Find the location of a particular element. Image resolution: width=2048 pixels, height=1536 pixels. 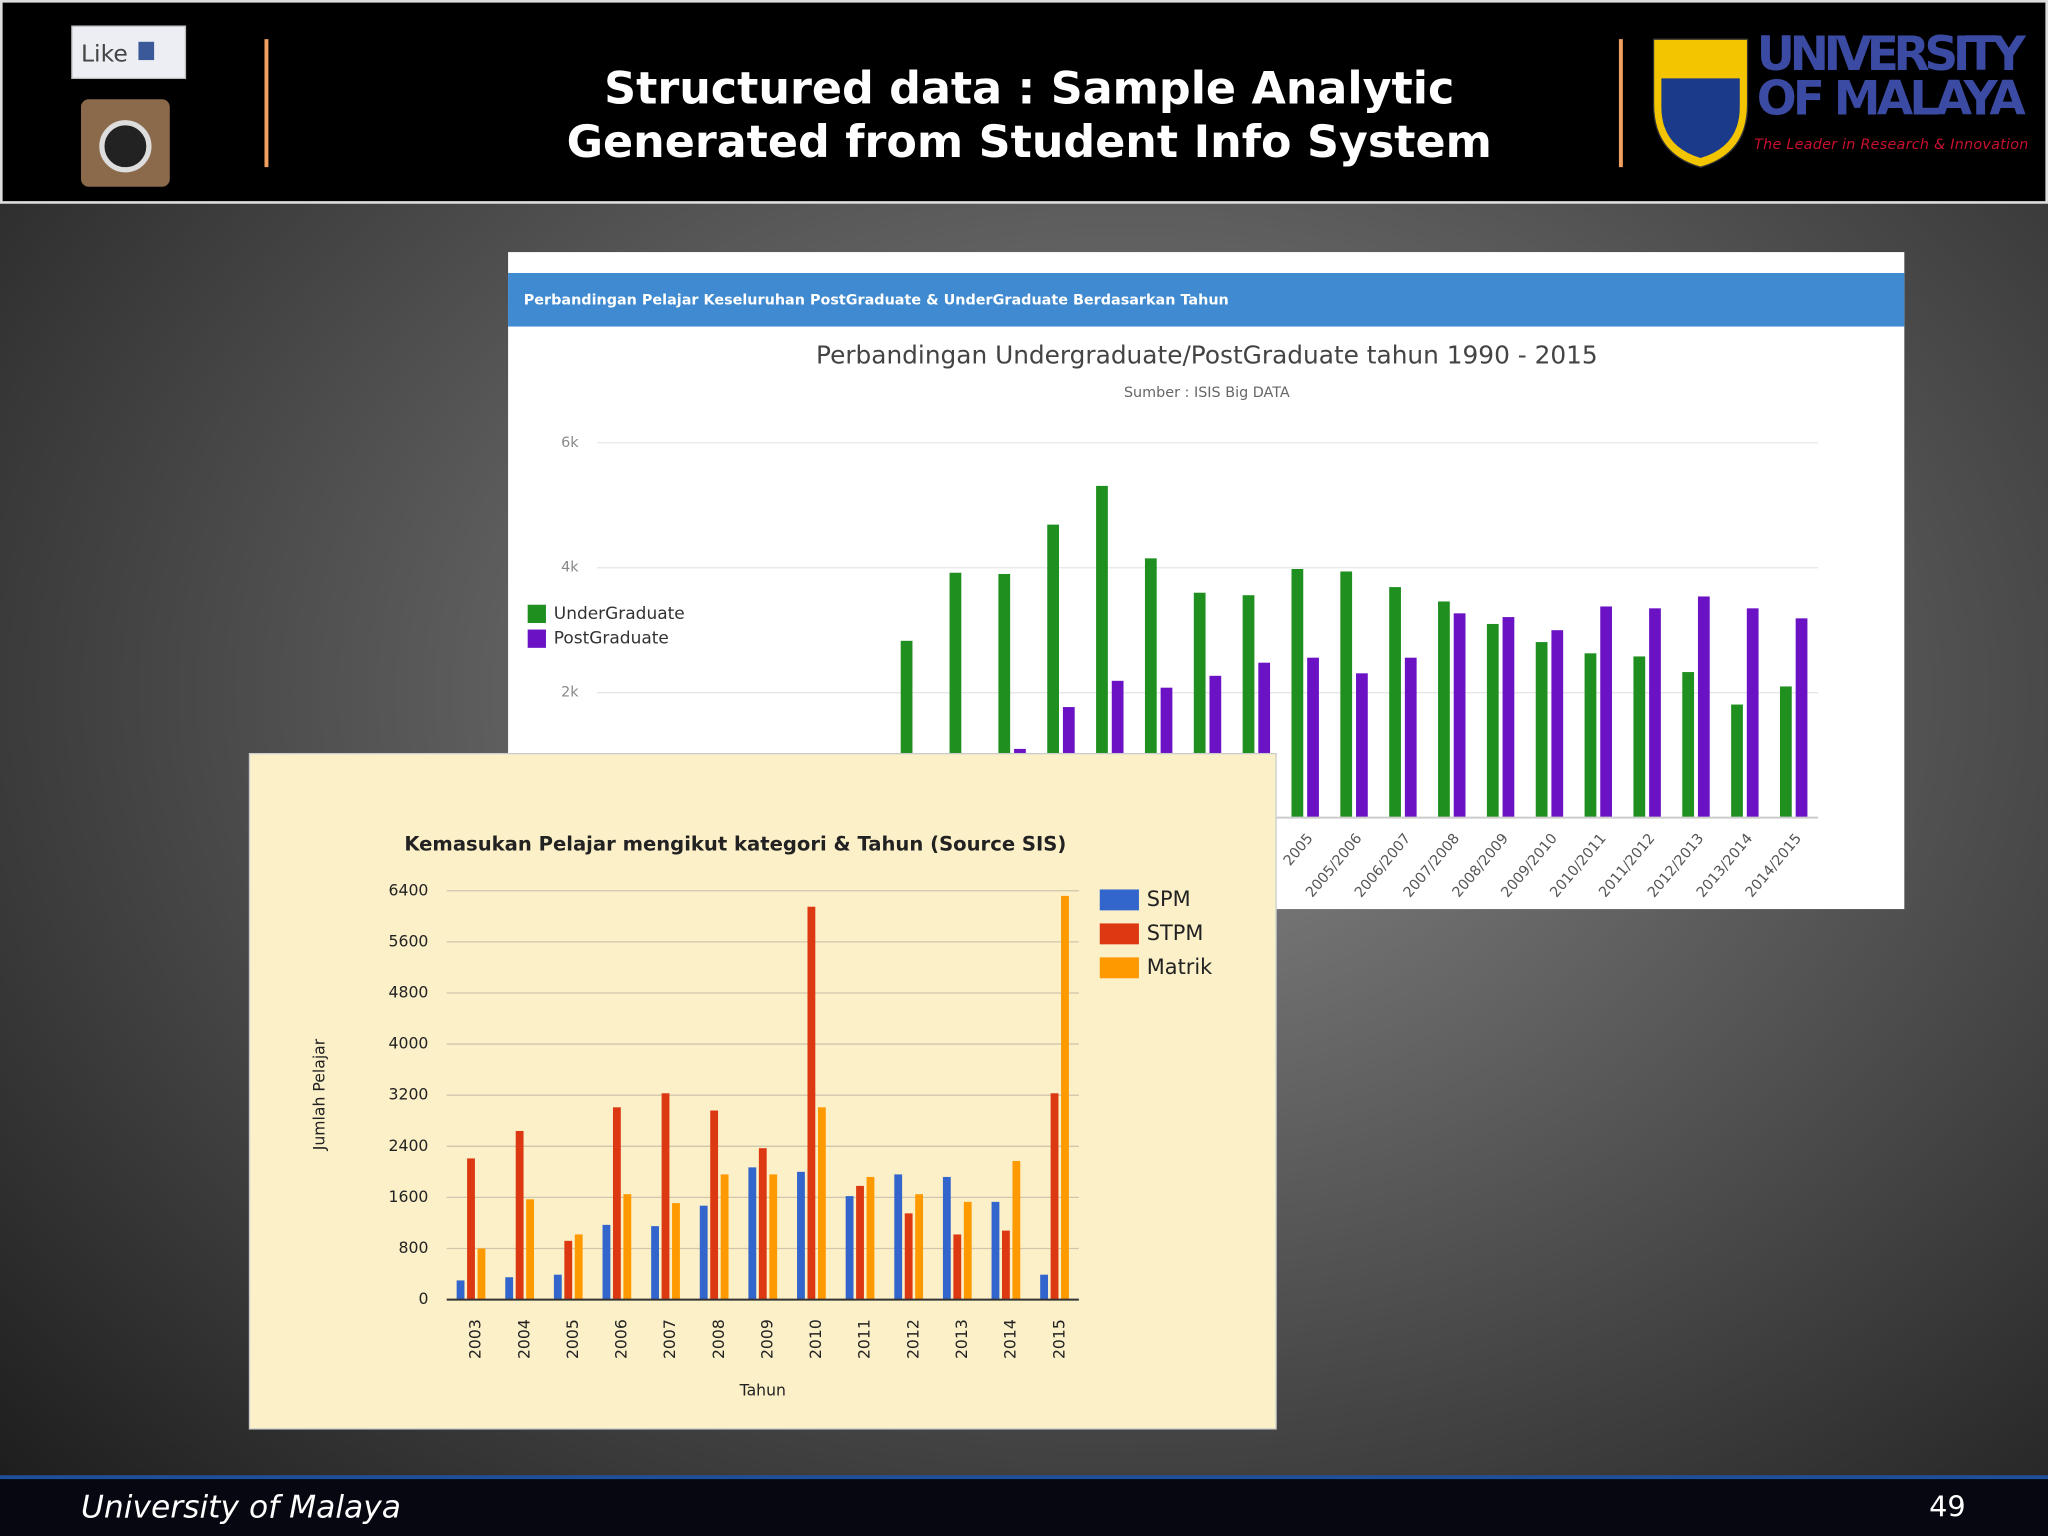

legend-label: UnderGraduate is located at coordinates (619, 614).